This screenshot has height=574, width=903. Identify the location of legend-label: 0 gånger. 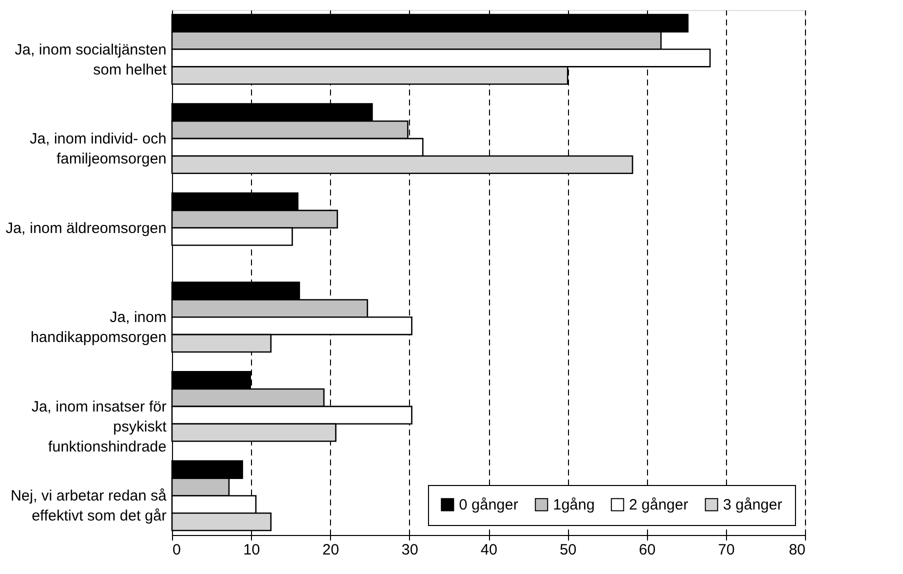
(488, 505).